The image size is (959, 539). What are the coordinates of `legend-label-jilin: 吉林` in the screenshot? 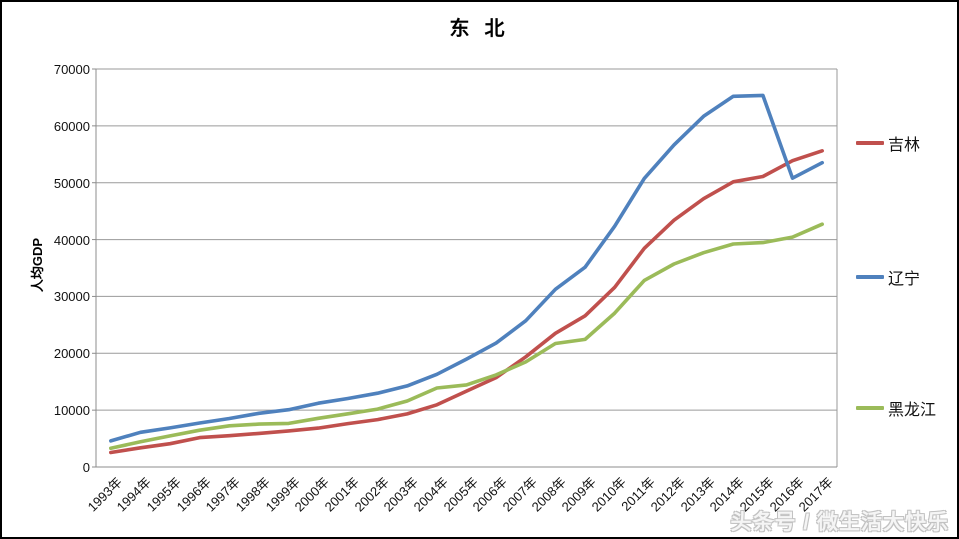 It's located at (904, 145).